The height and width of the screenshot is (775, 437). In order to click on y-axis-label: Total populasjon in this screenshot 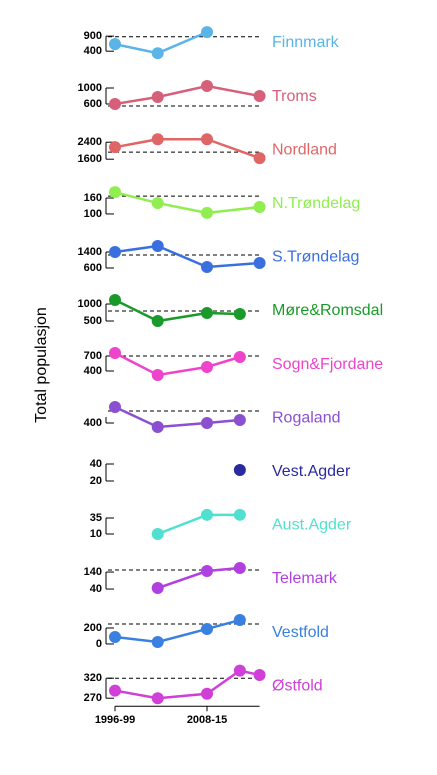, I will do `click(41, 365)`.